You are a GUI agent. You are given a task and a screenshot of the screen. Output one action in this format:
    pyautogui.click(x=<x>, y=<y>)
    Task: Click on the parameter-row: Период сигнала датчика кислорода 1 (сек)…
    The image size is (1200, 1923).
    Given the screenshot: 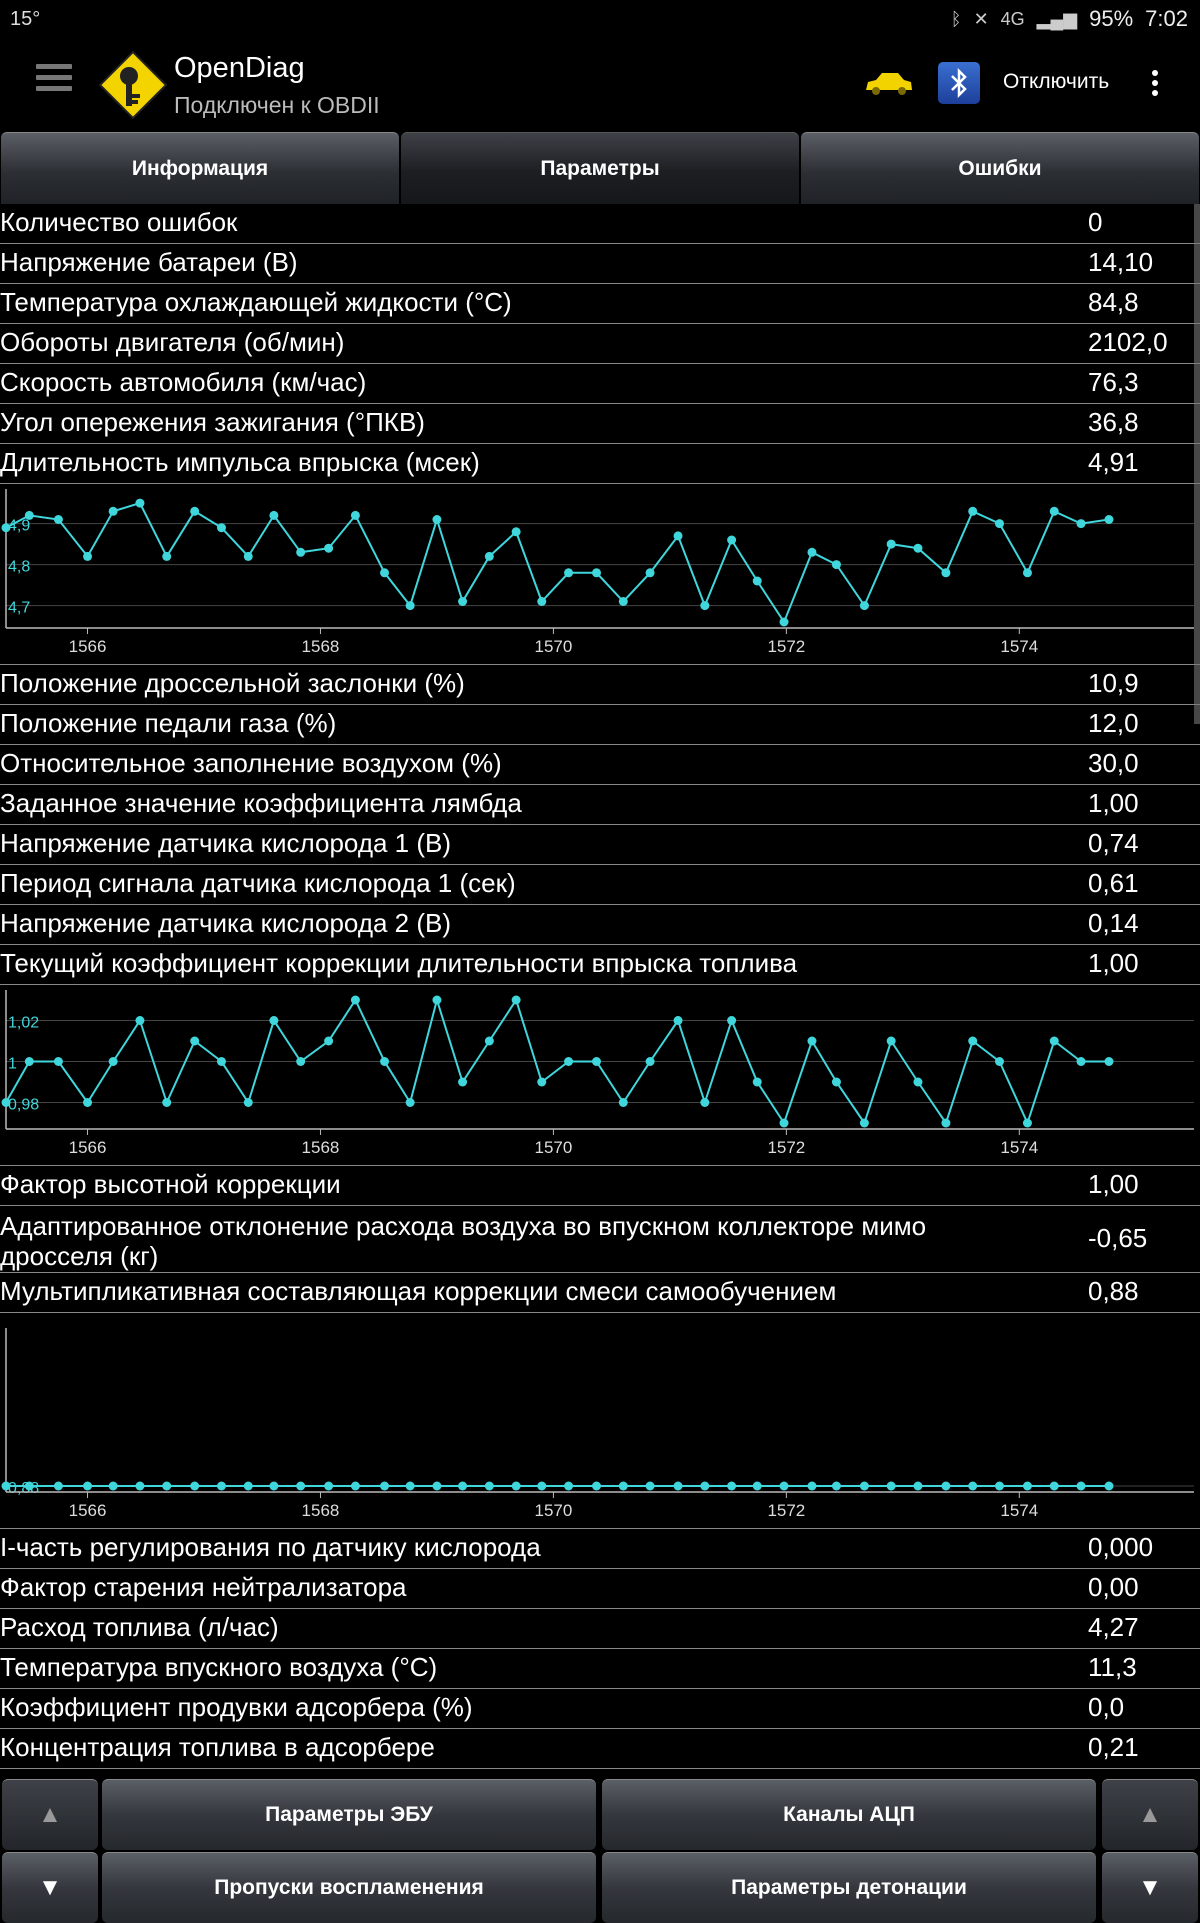 What is the action you would take?
    pyautogui.click(x=600, y=885)
    